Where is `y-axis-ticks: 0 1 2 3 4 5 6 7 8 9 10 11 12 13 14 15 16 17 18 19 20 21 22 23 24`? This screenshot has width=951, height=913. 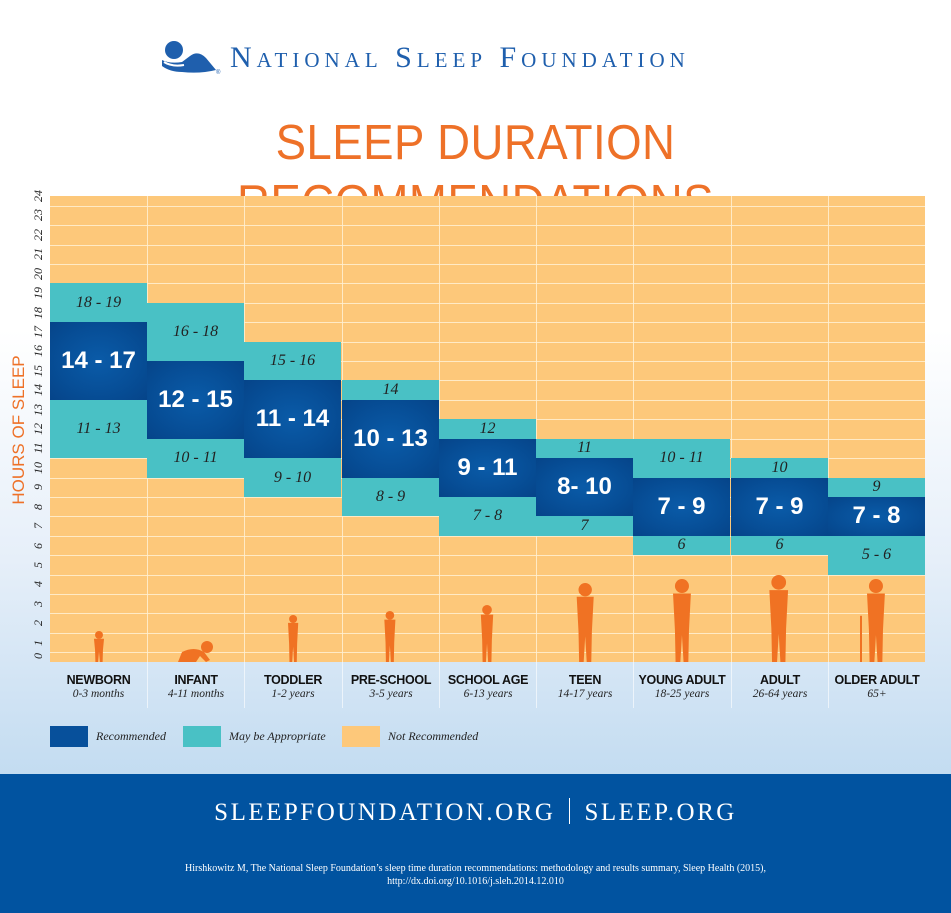
y-axis-ticks: 0 1 2 3 4 5 6 7 8 9 10 11 12 13 14 15 16 17 18 19 20 21 22 23 24 is located at coordinates (38, 426).